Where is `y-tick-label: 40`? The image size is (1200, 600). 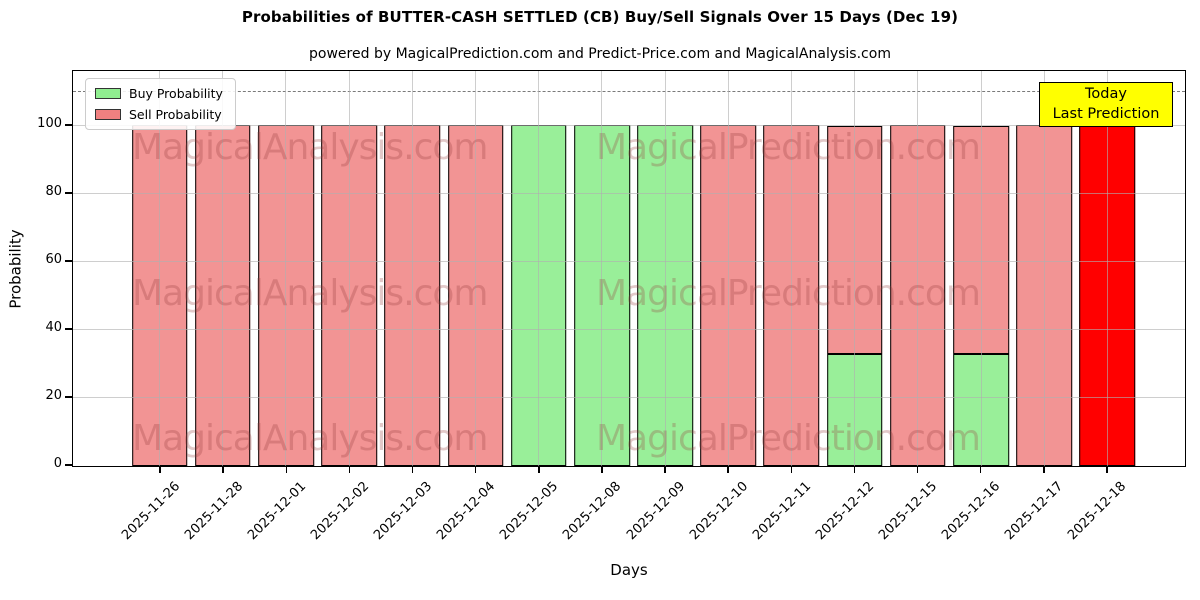
y-tick-label: 40 is located at coordinates (53, 328).